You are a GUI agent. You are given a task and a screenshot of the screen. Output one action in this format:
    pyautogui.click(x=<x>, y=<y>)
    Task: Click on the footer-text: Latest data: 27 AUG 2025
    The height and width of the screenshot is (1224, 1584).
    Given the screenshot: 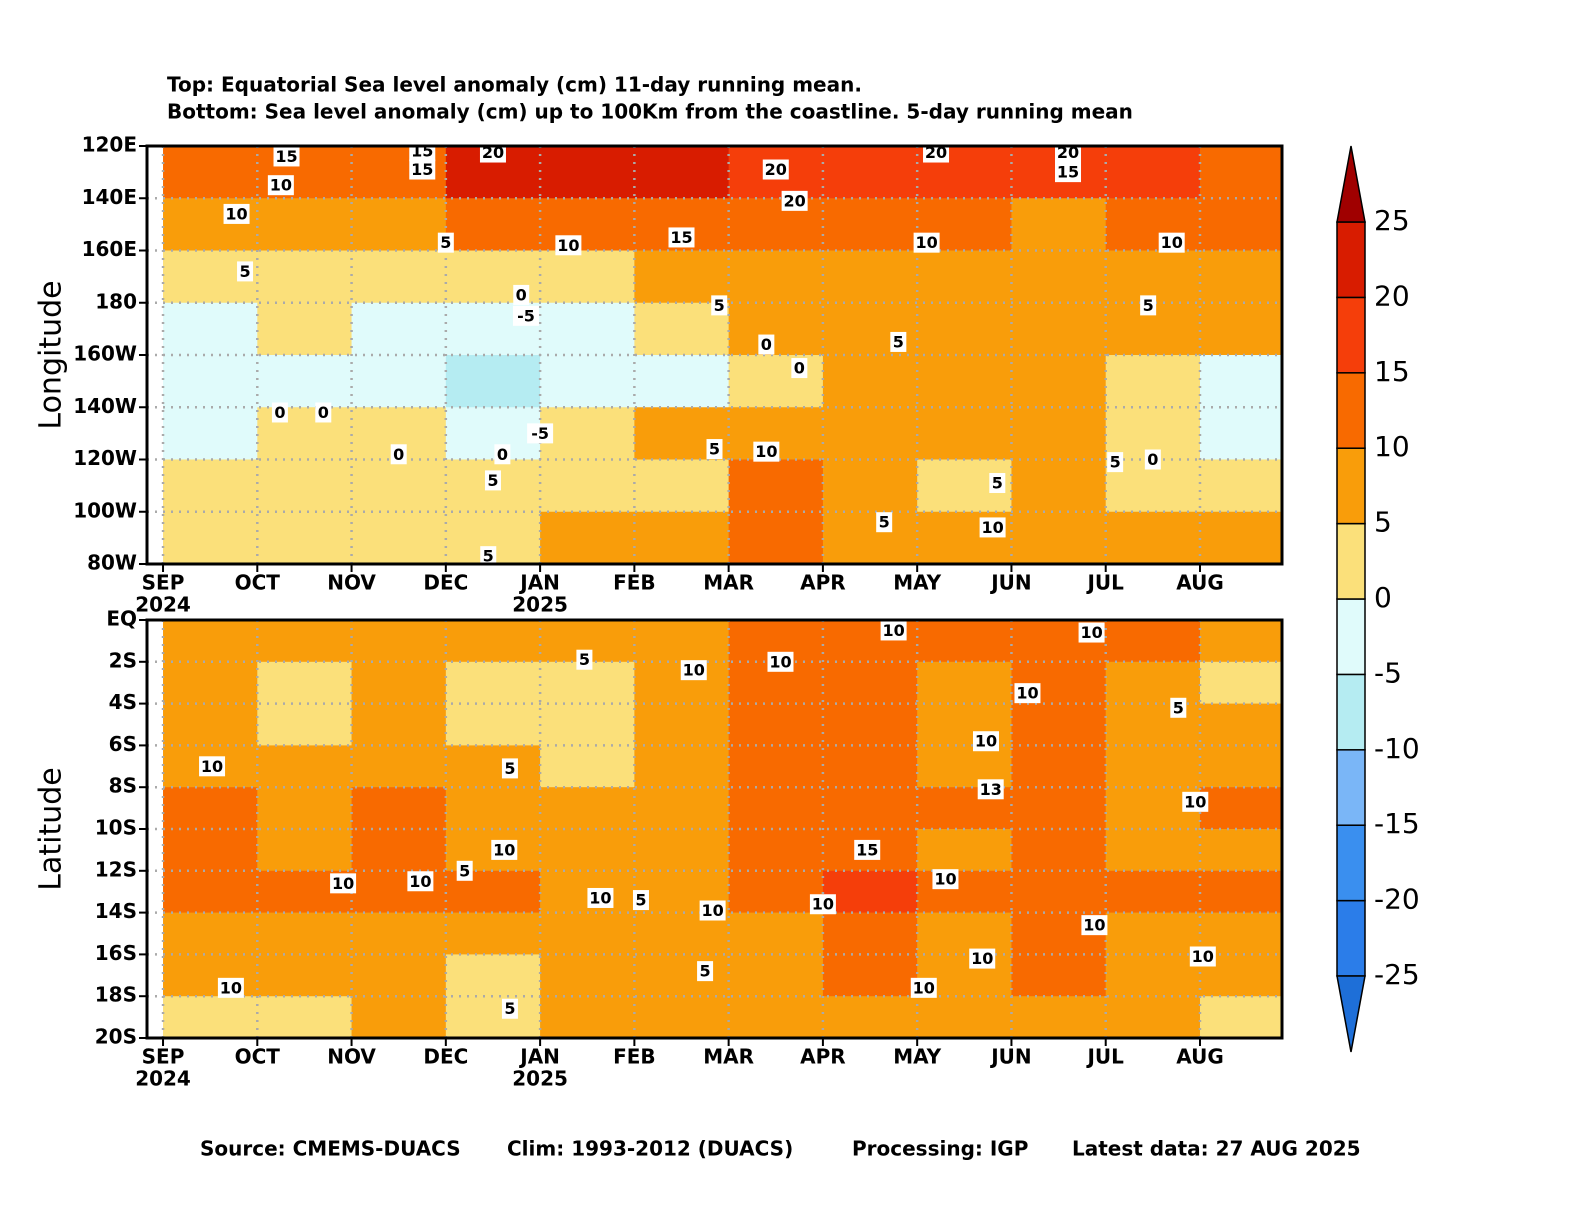 What is the action you would take?
    pyautogui.click(x=1216, y=1149)
    